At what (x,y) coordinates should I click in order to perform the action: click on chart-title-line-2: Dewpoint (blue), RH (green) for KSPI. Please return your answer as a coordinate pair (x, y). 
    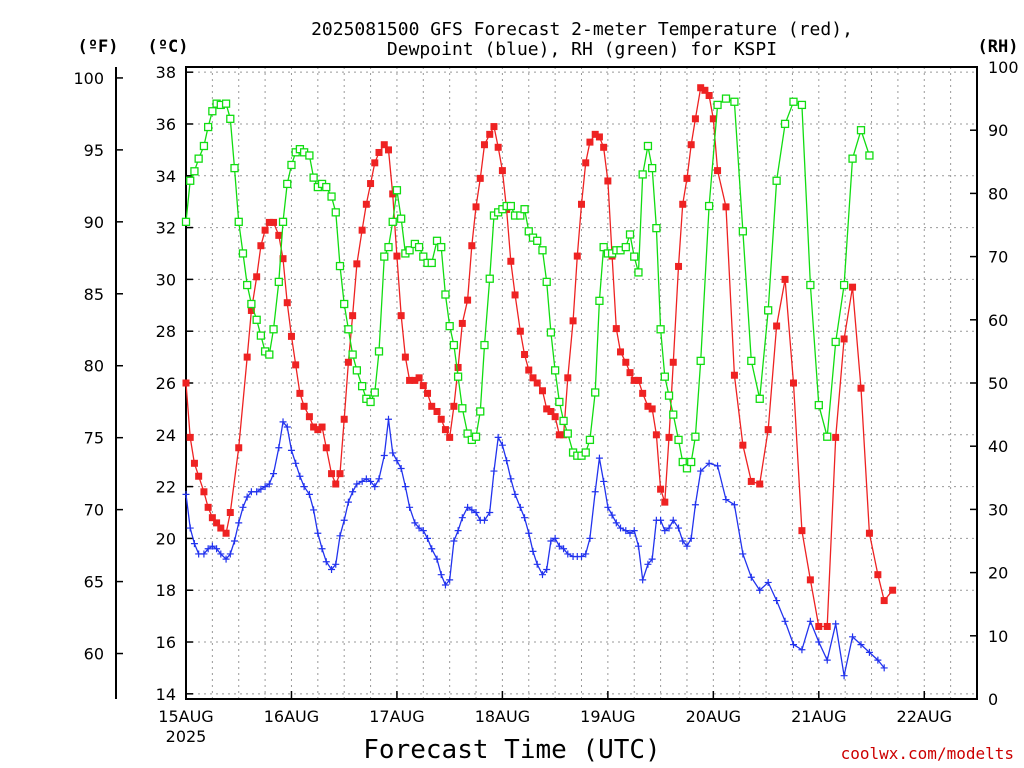
    Looking at the image, I should click on (582, 49).